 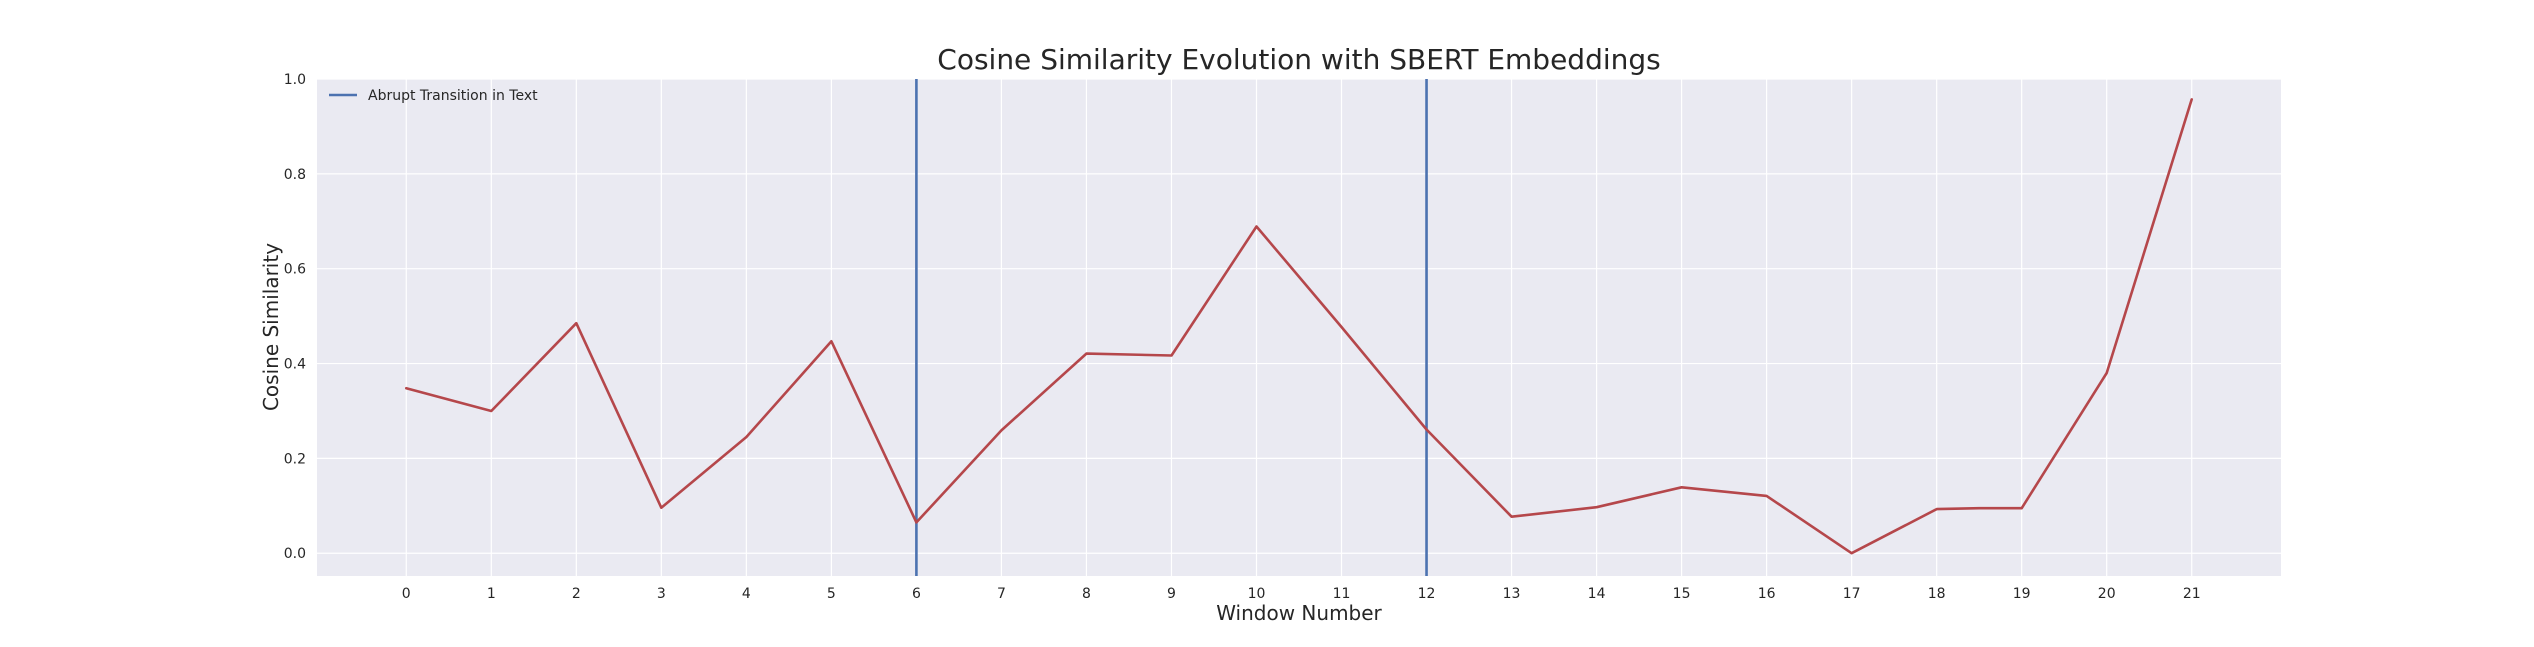 What do you see at coordinates (1512, 594) in the screenshot?
I see `x-tick-label: 13` at bounding box center [1512, 594].